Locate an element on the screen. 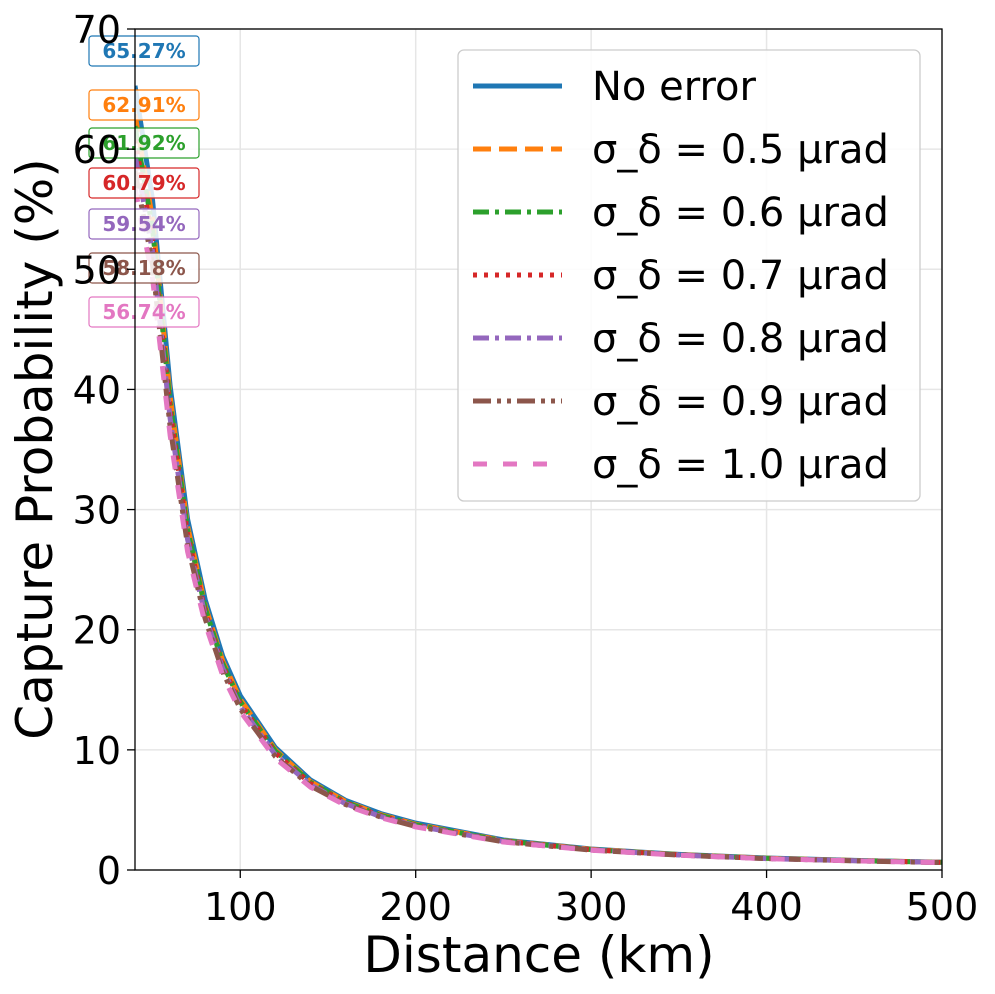 Image resolution: width=995 pixels, height=994 pixels. y-tick-label: 70 is located at coordinates (97, 30).